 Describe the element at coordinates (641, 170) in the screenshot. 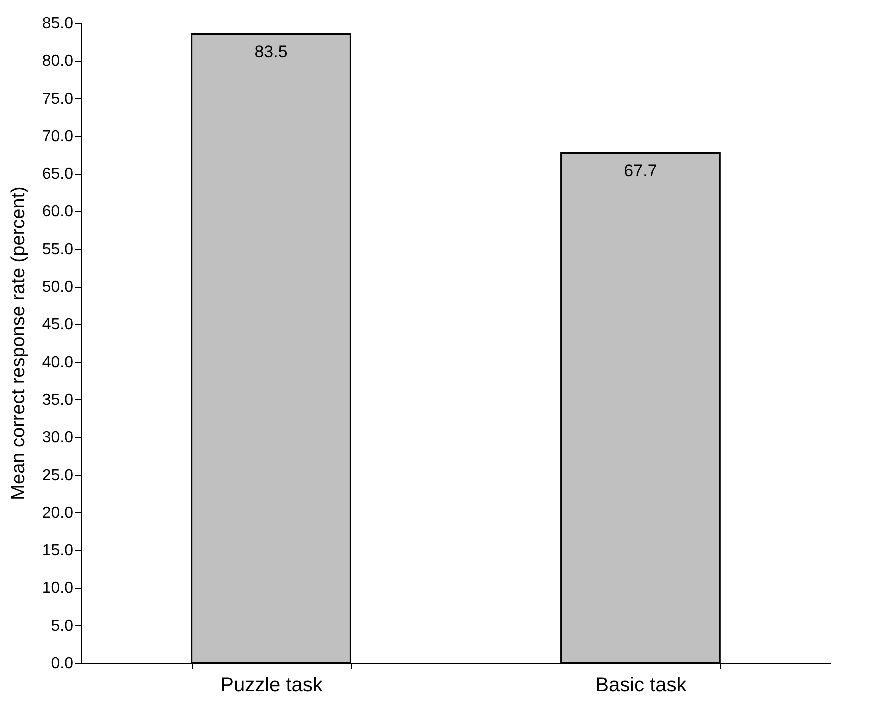

I see `data-label: 67.7` at that location.